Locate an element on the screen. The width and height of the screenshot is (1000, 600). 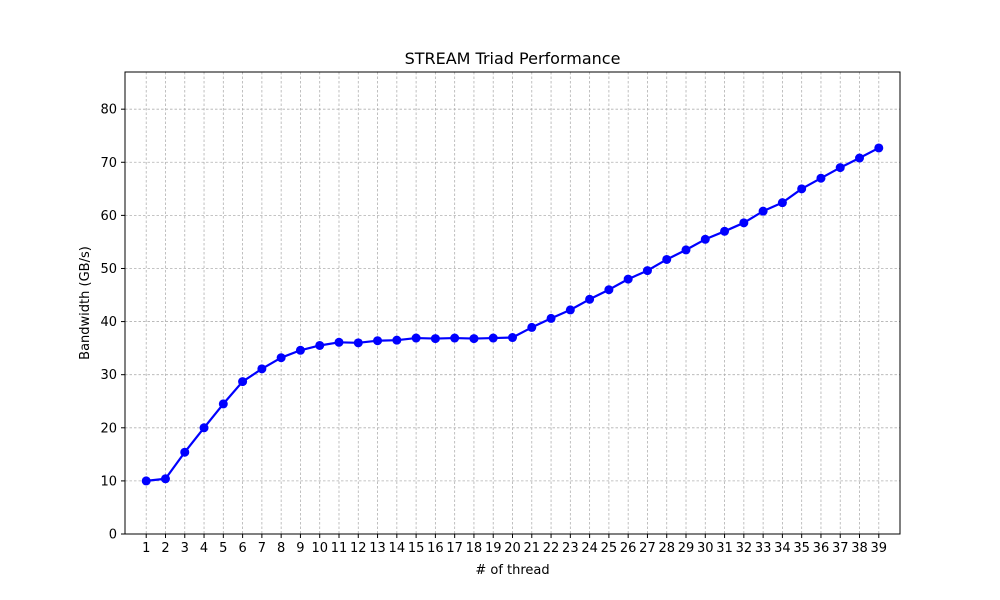
x-tick-label: 18 is located at coordinates (474, 548).